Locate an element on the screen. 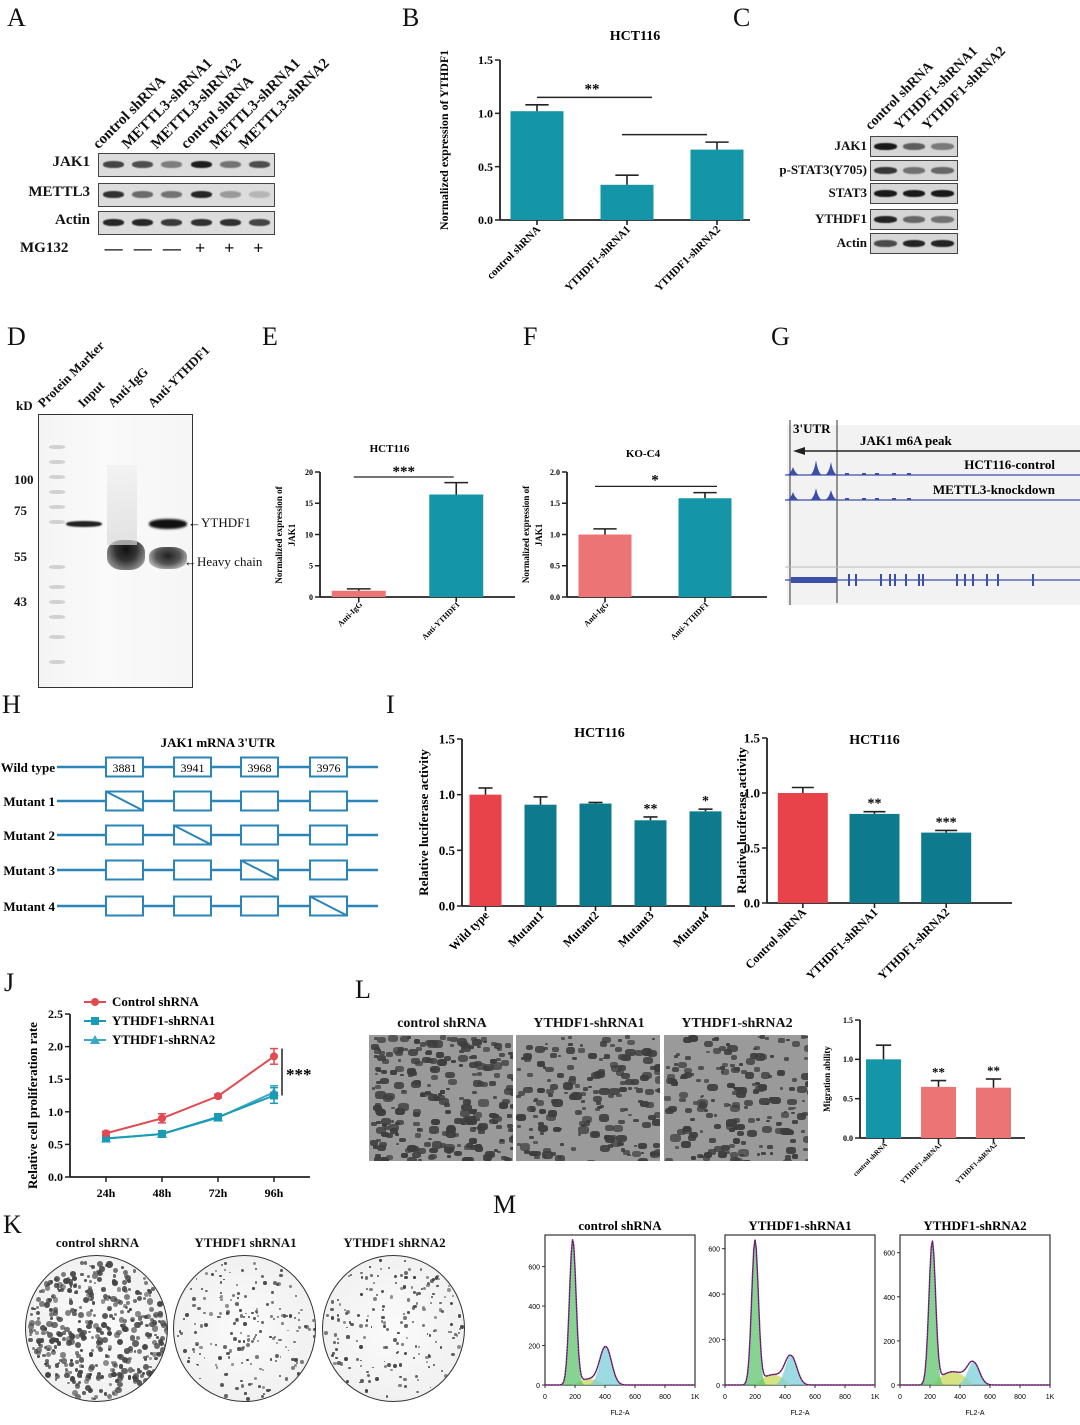 Image resolution: width=1080 pixels, height=1425 pixels. row-label: STAT3 is located at coordinates (803, 193).